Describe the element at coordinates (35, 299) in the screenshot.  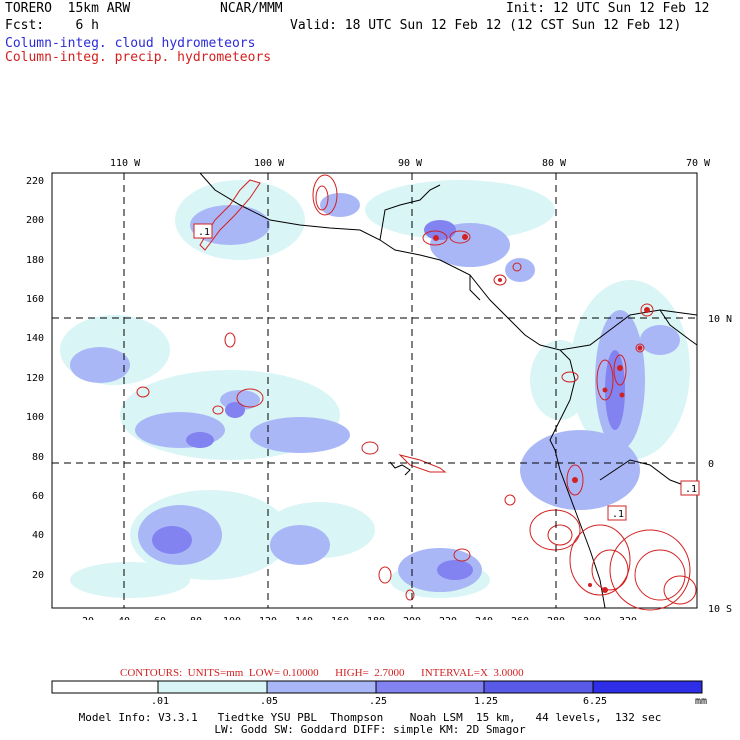
I see `y-tick: 160` at that location.